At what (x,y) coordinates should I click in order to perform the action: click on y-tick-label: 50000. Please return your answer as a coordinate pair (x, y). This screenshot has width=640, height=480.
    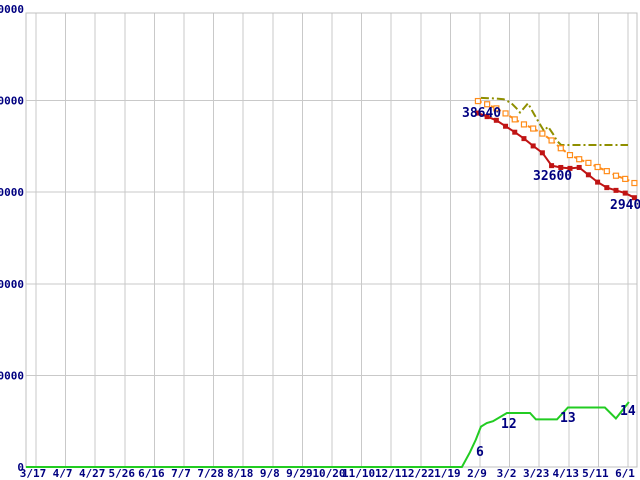
    Looking at the image, I should click on (12, 9).